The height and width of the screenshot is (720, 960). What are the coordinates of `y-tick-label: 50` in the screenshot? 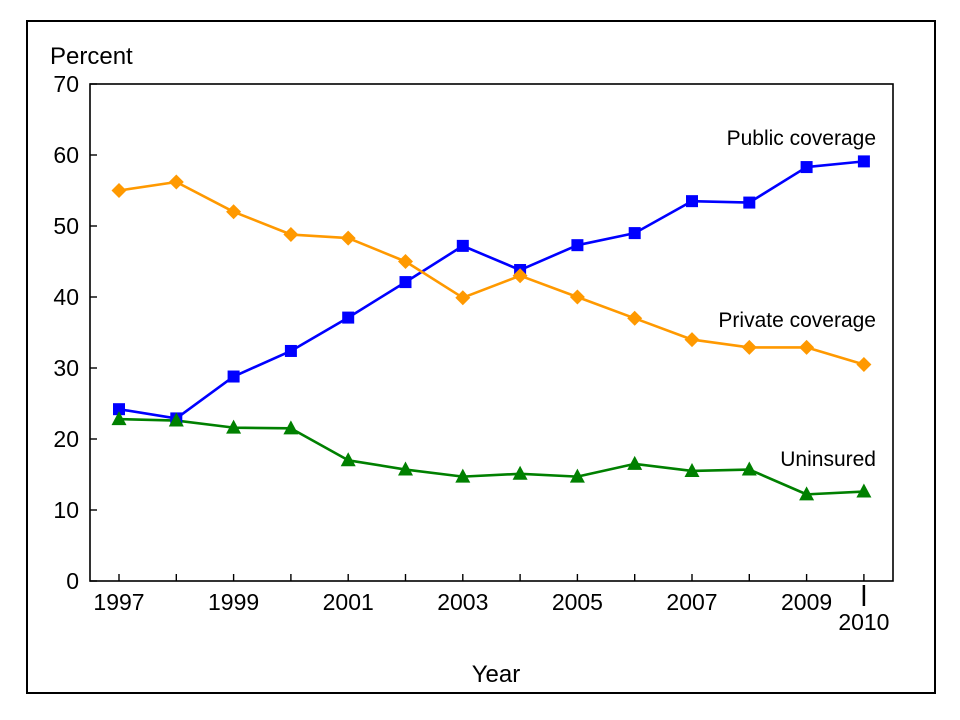 It's located at (66, 226).